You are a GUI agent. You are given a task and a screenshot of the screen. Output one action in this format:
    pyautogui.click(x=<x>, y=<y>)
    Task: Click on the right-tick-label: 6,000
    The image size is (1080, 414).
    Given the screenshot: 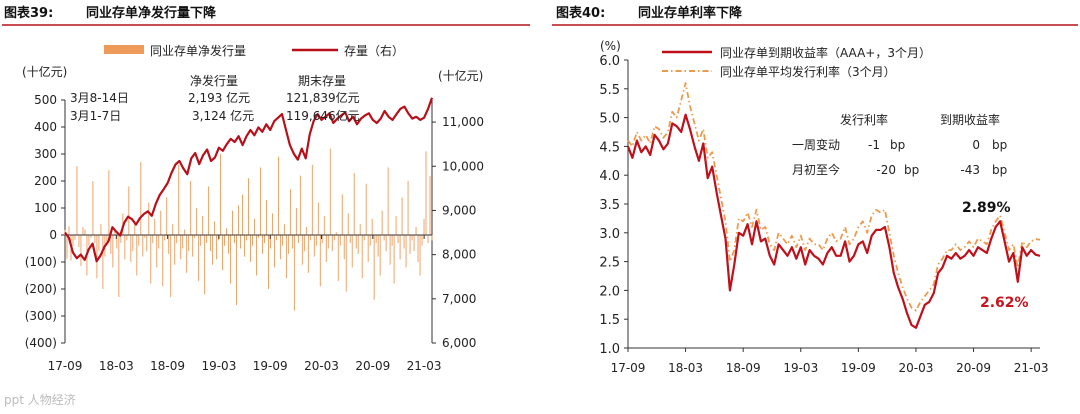 What is the action you would take?
    pyautogui.click(x=459, y=343)
    